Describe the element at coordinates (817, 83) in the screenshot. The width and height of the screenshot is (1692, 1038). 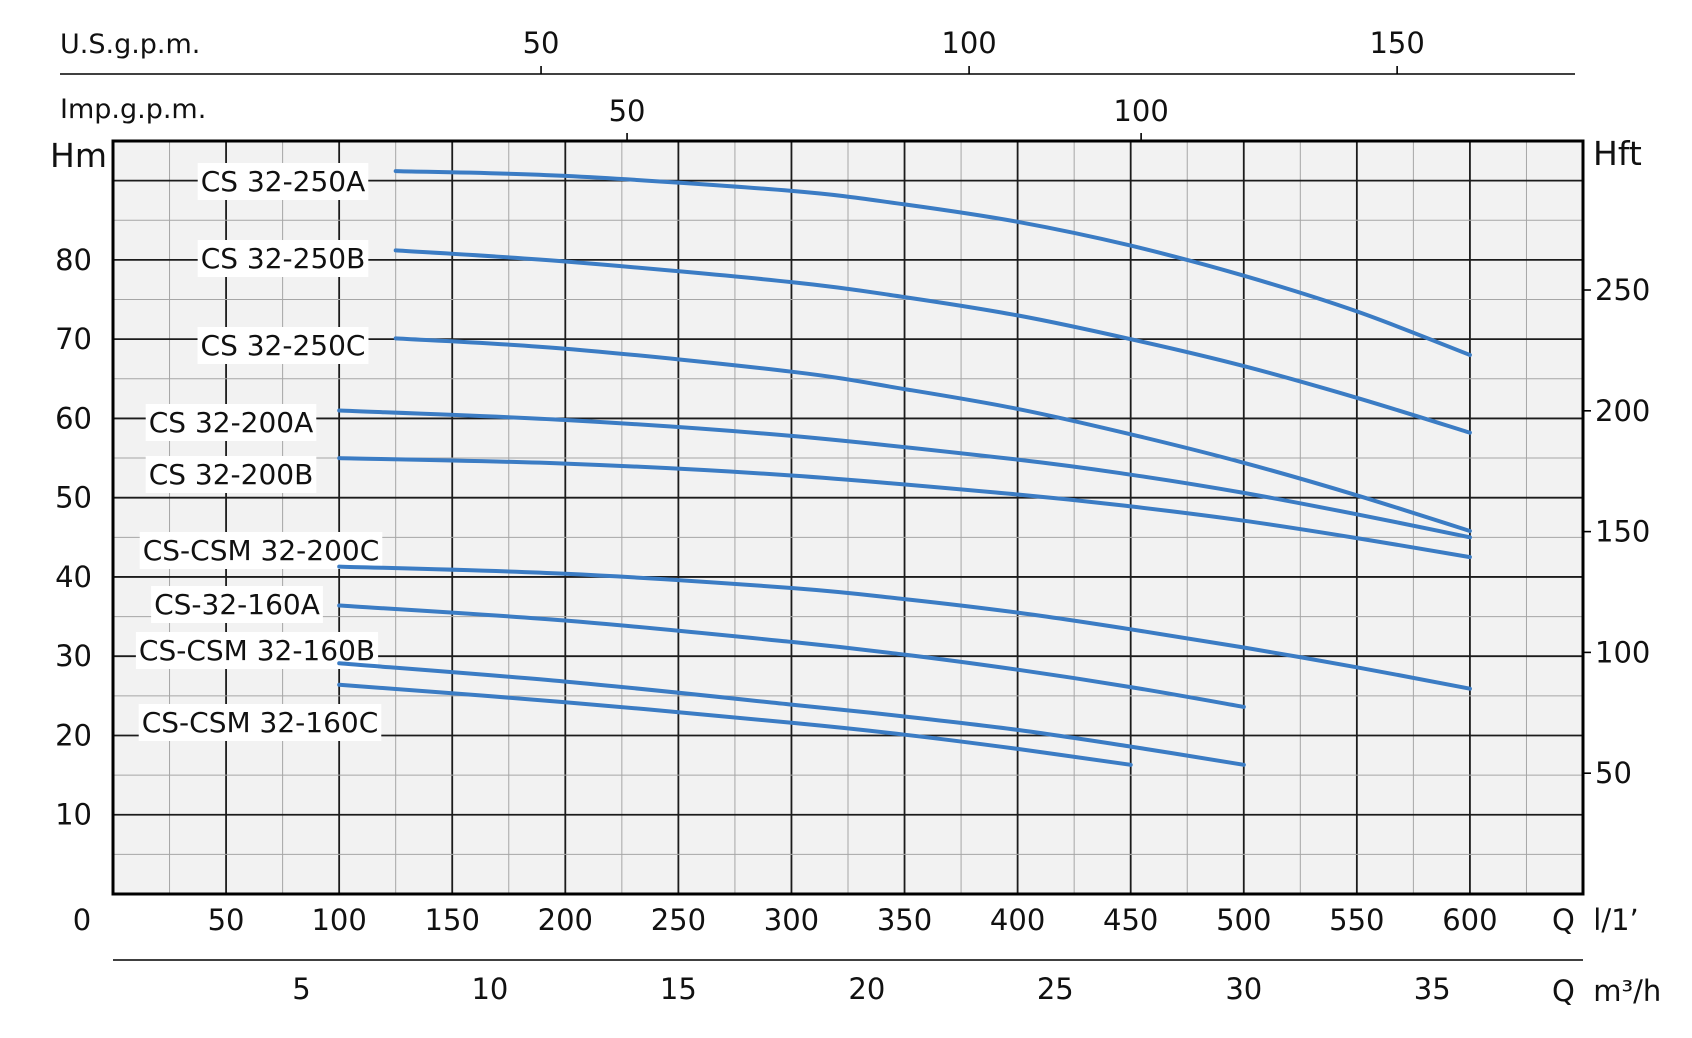
I see `top-axes: 50 100 150 50 100` at that location.